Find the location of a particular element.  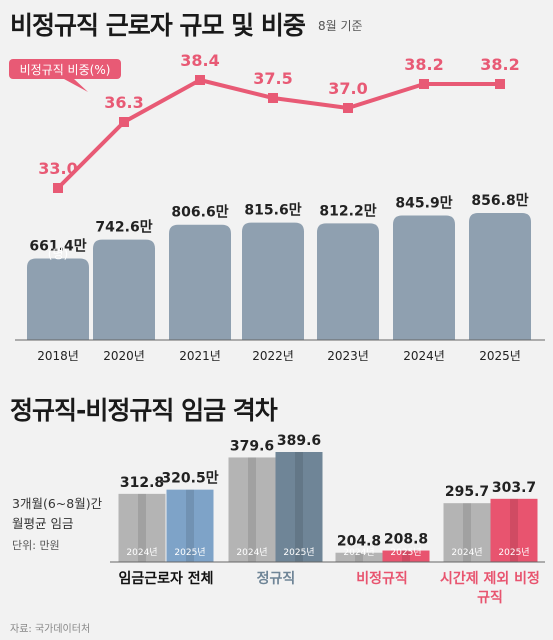

legend-pointer is located at coordinates (76, 85).